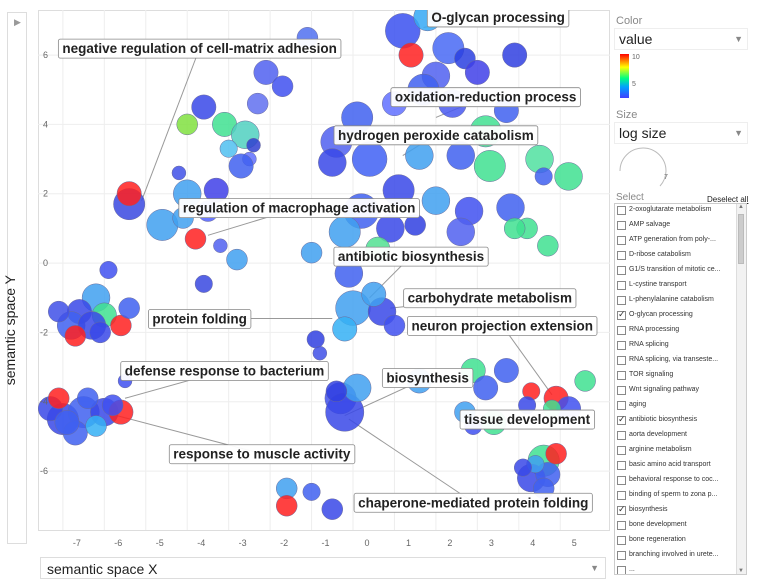  Describe the element at coordinates (676, 526) in the screenshot. I see `term-list-item: bone development` at that location.